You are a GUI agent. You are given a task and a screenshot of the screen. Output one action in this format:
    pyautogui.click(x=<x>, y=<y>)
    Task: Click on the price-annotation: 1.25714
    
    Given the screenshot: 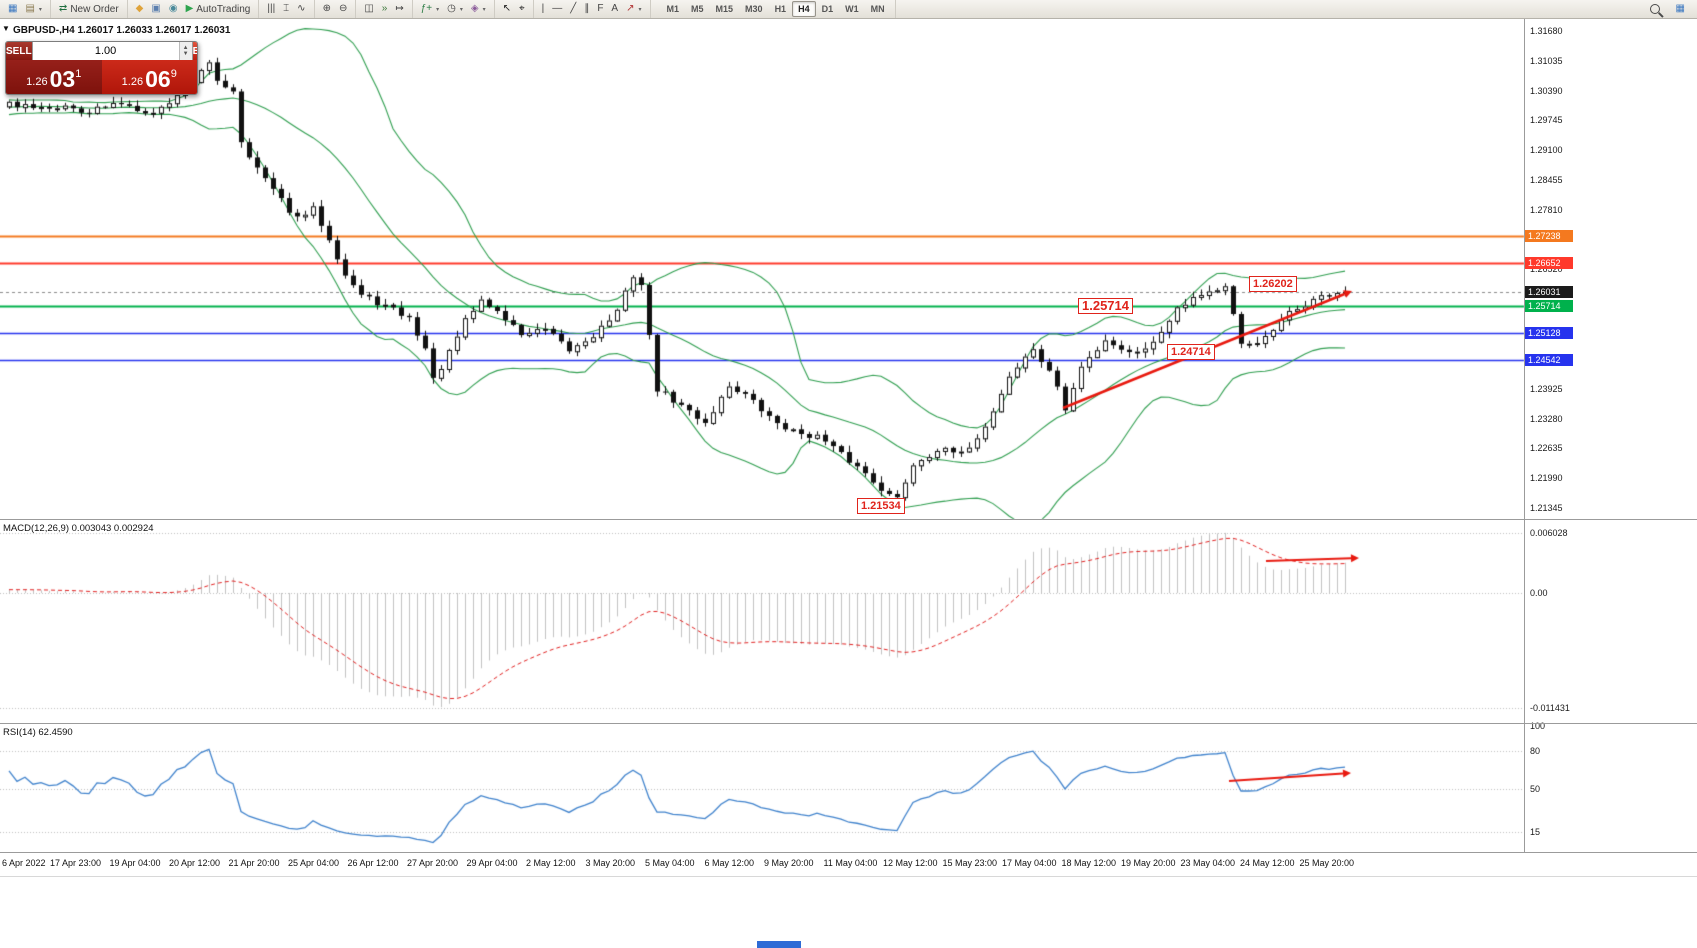 What is the action you would take?
    pyautogui.click(x=1105, y=306)
    